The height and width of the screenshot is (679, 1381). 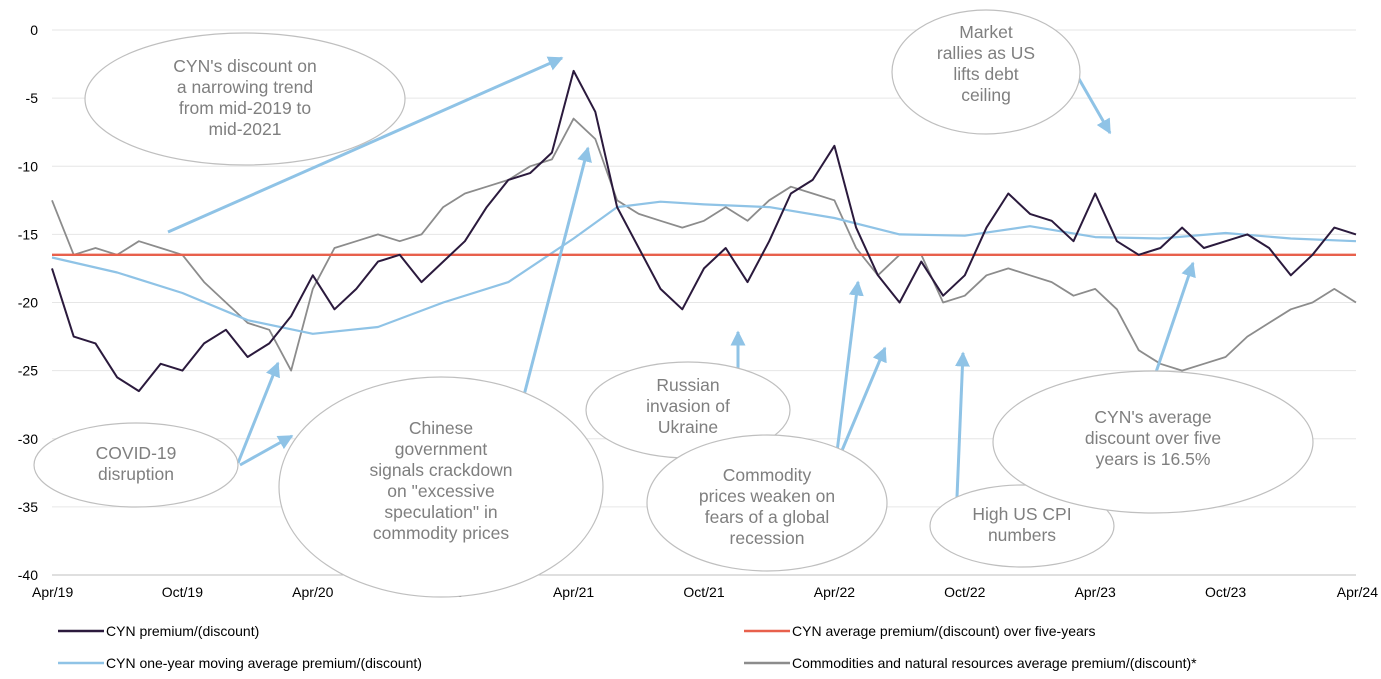 I want to click on y-tick-label: -15, so click(x=28, y=234).